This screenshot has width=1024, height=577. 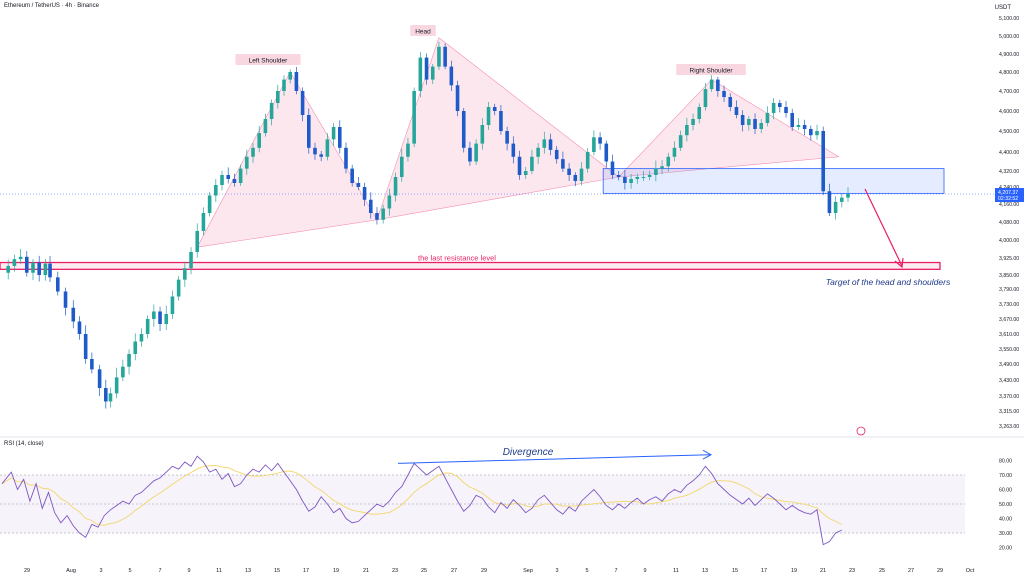 I want to click on price-tick-label: 4,500.00, so click(x=1009, y=132).